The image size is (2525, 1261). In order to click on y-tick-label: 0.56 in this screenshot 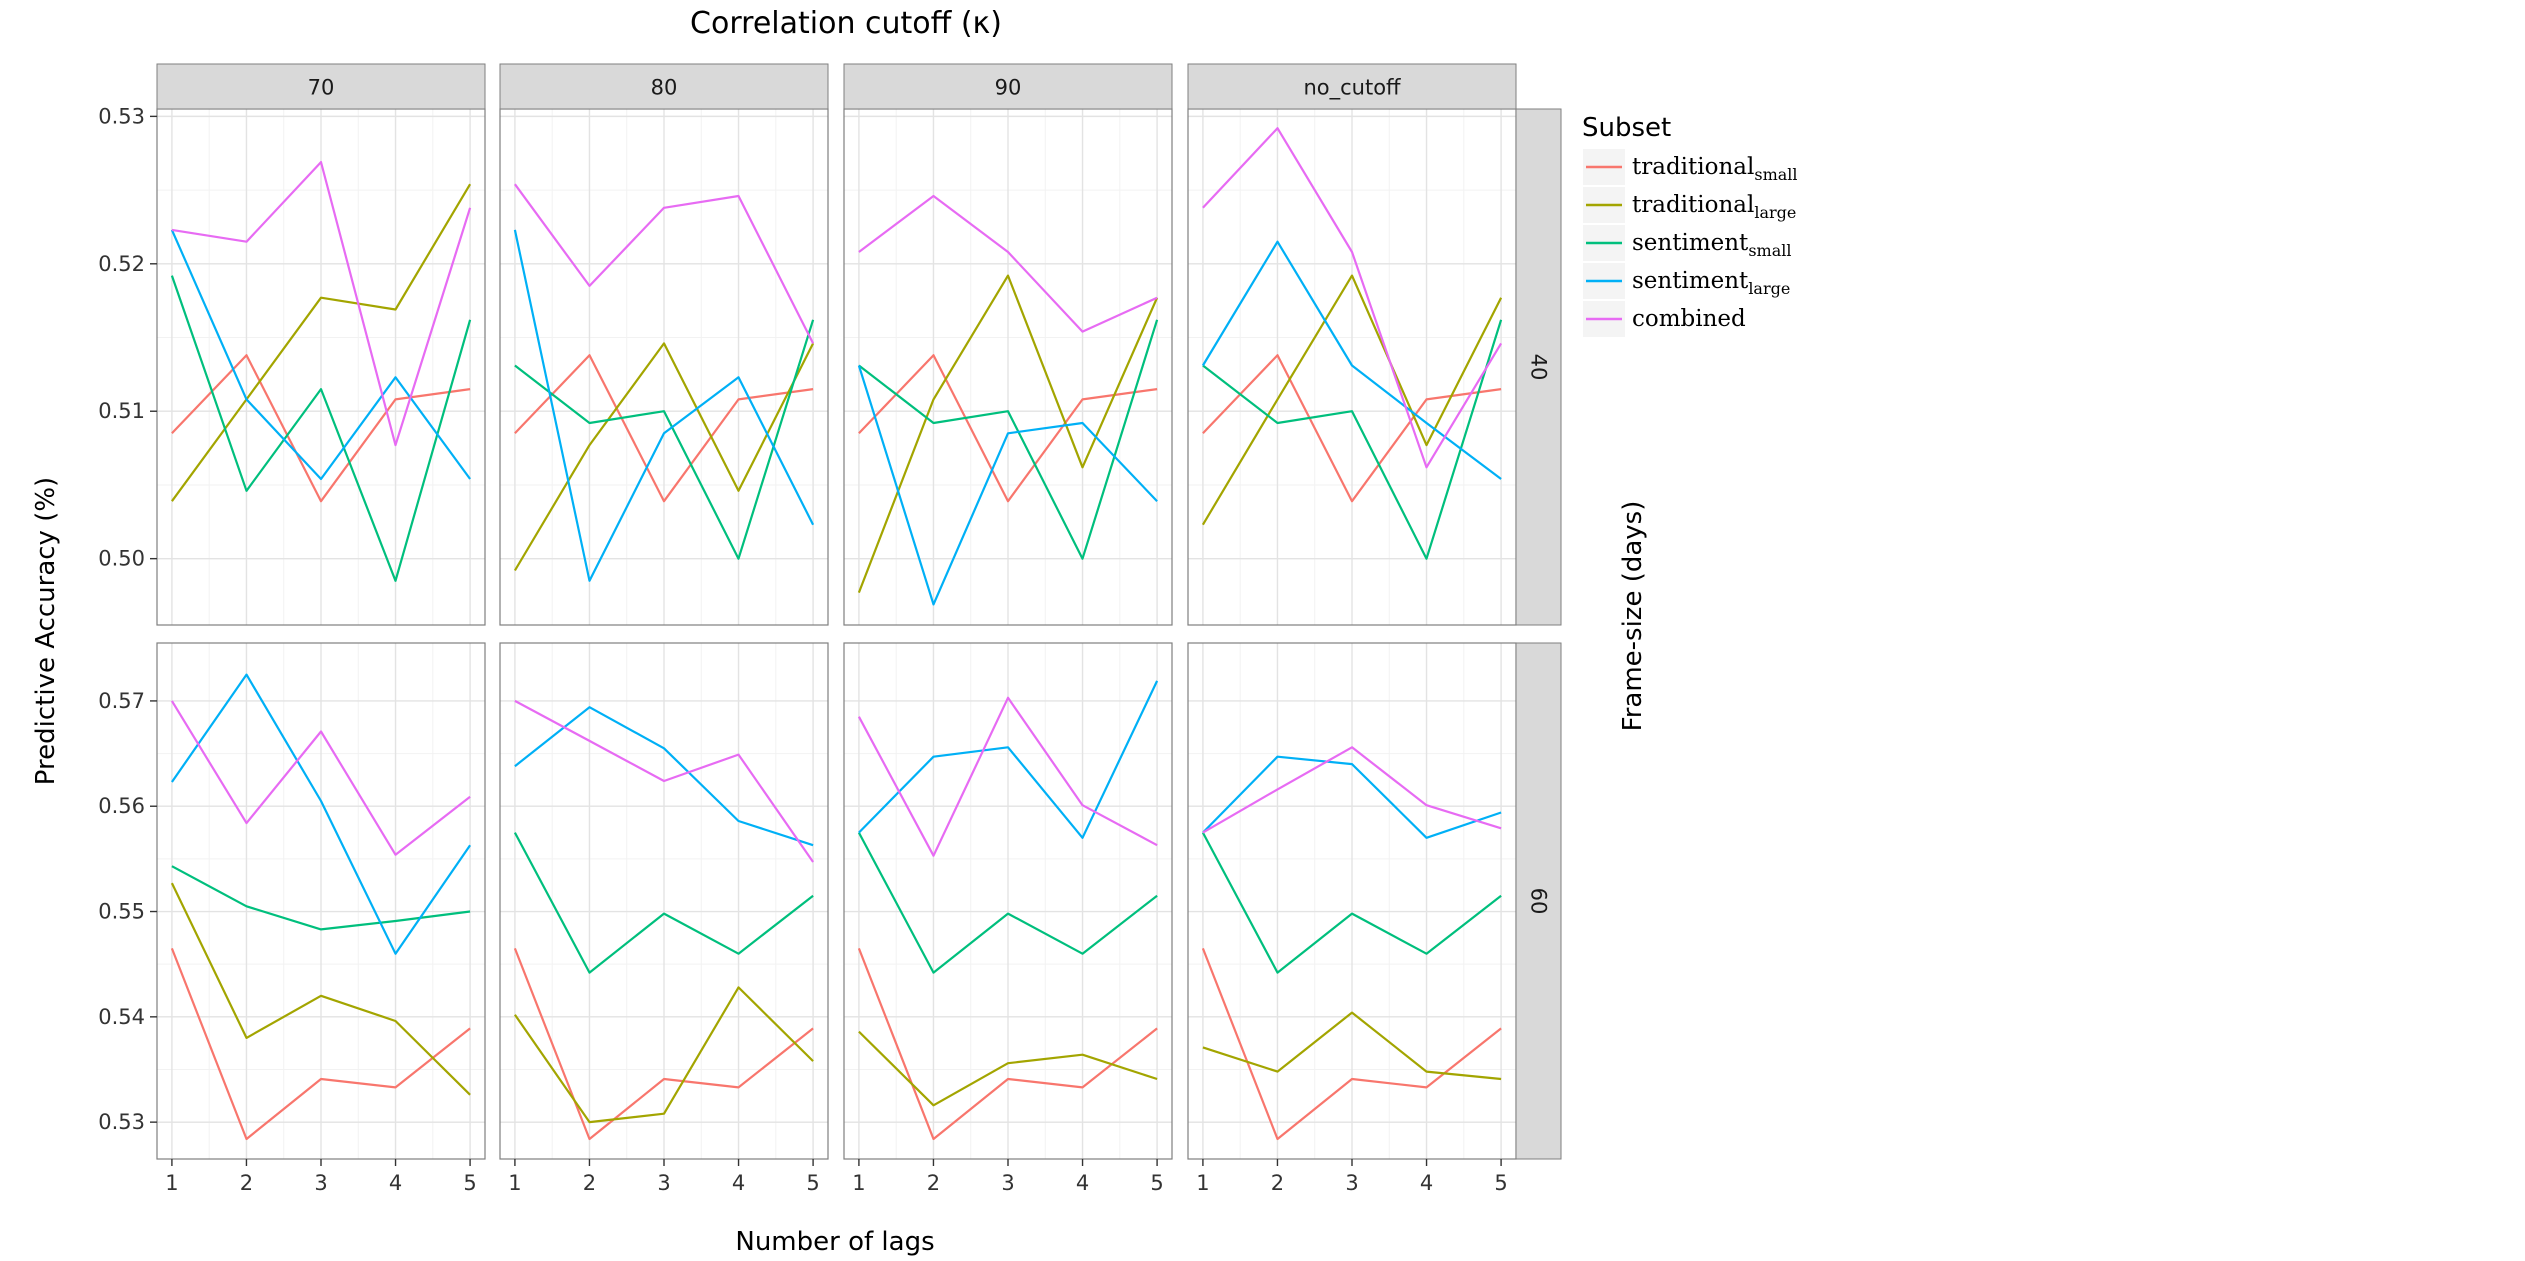, I will do `click(121, 806)`.